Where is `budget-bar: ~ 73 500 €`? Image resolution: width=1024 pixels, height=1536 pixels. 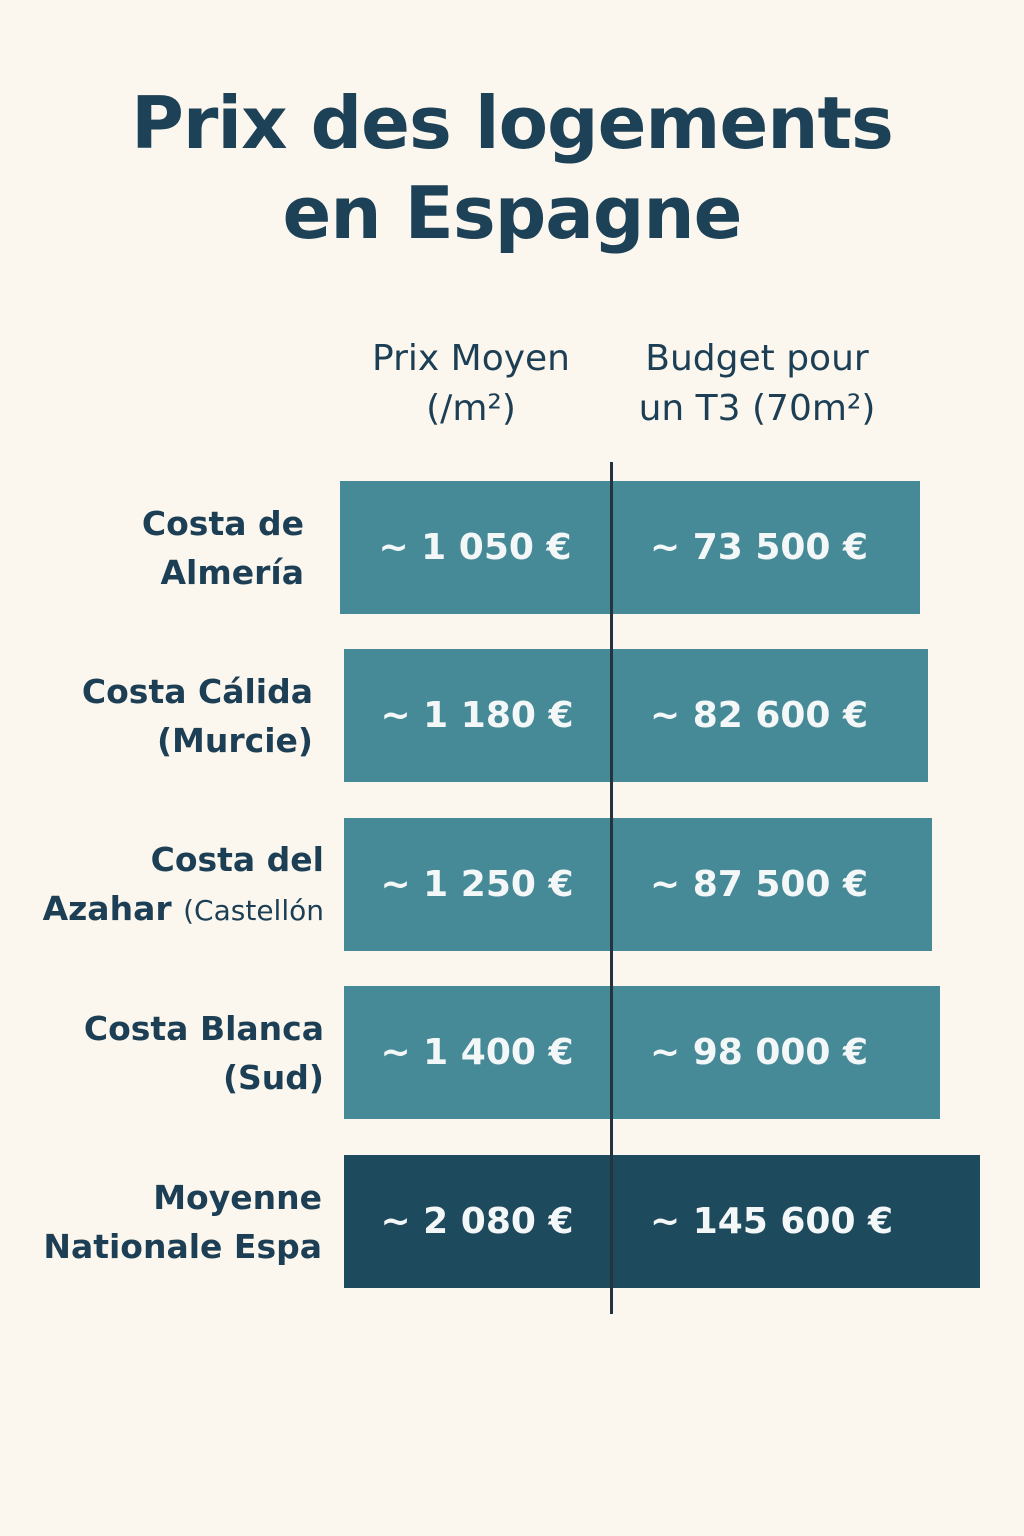 budget-bar: ~ 73 500 € is located at coordinates (765, 547).